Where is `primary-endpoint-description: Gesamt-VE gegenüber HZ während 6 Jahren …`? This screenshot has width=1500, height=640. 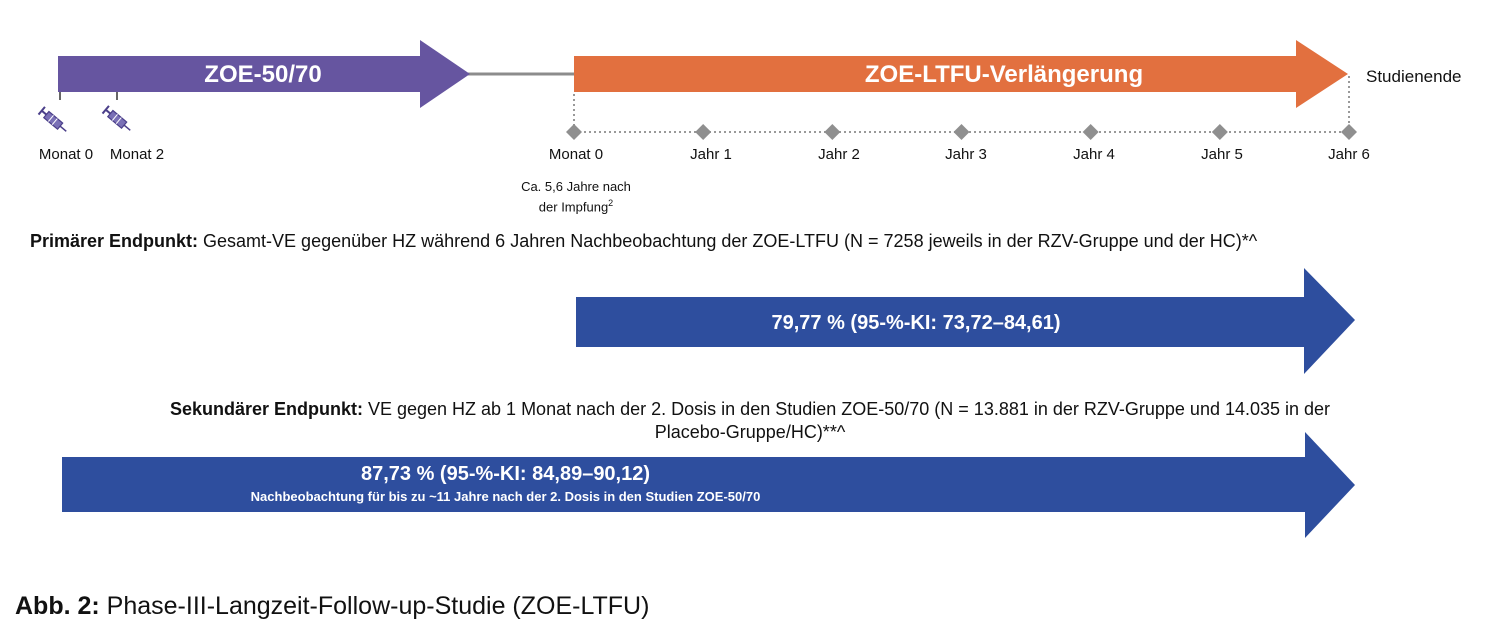 primary-endpoint-description: Gesamt-VE gegenüber HZ während 6 Jahren … is located at coordinates (728, 241).